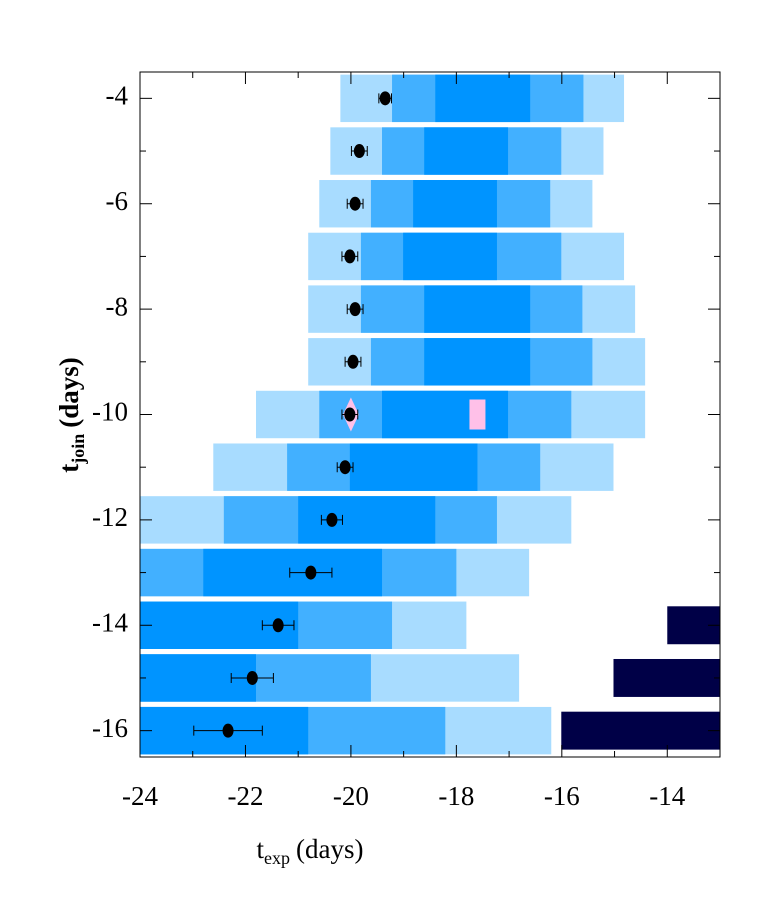 The height and width of the screenshot is (900, 761). What do you see at coordinates (310, 851) in the screenshot?
I see `x-axis-label: texp (days)` at bounding box center [310, 851].